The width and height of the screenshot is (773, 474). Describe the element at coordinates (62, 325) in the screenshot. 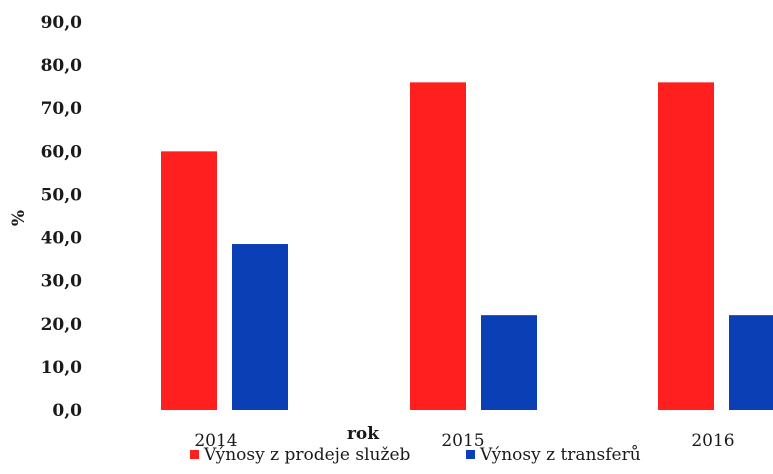

I see `y-tick-label: 20,0` at that location.